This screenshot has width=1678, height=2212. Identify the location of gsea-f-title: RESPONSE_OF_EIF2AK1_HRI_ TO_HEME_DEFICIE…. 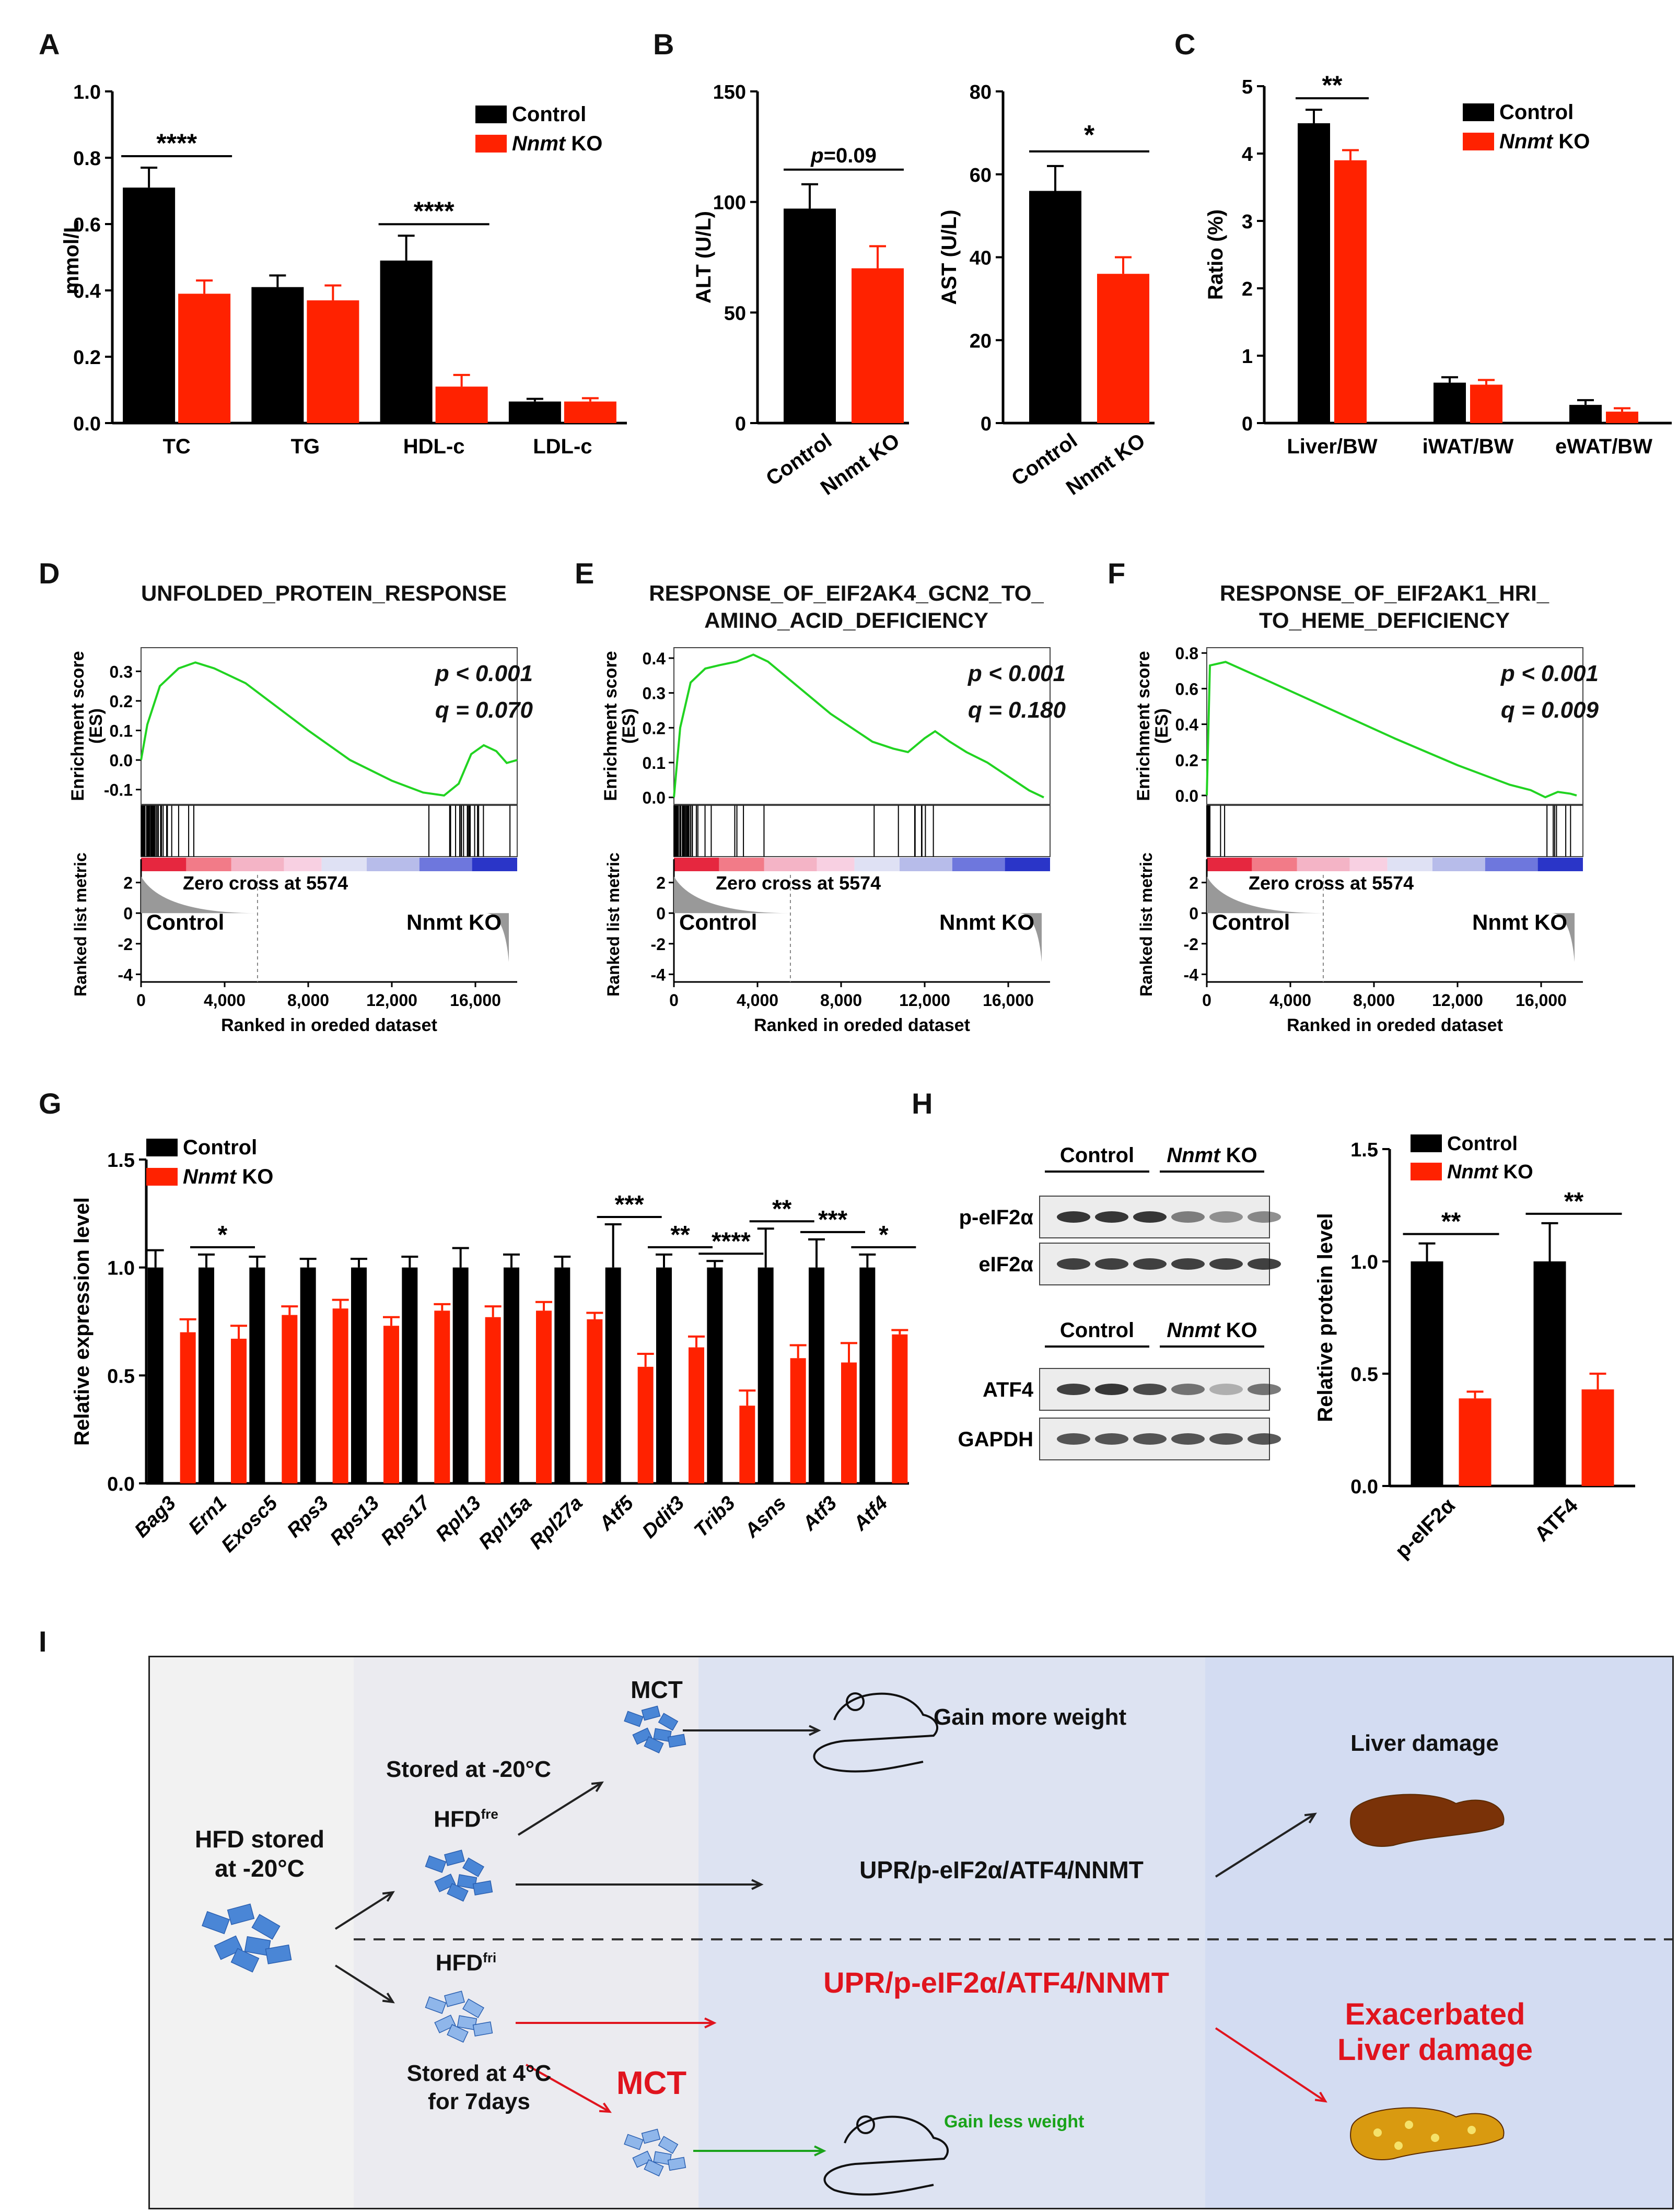
(1384, 607).